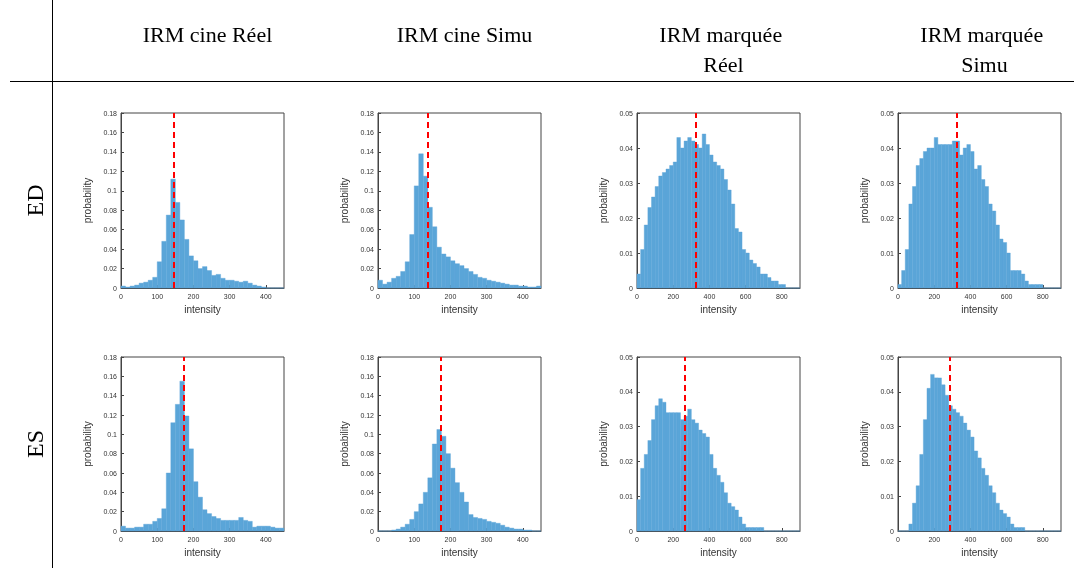 This screenshot has width=1074, height=568. What do you see at coordinates (35, 444) in the screenshot?
I see `text: ES` at bounding box center [35, 444].